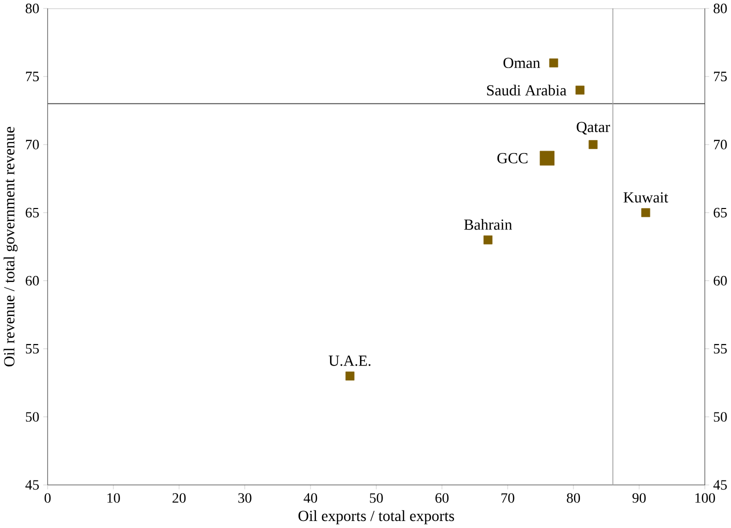 This screenshot has height=528, width=731. What do you see at coordinates (720, 485) in the screenshot?
I see `y2-tick-label: 45` at bounding box center [720, 485].